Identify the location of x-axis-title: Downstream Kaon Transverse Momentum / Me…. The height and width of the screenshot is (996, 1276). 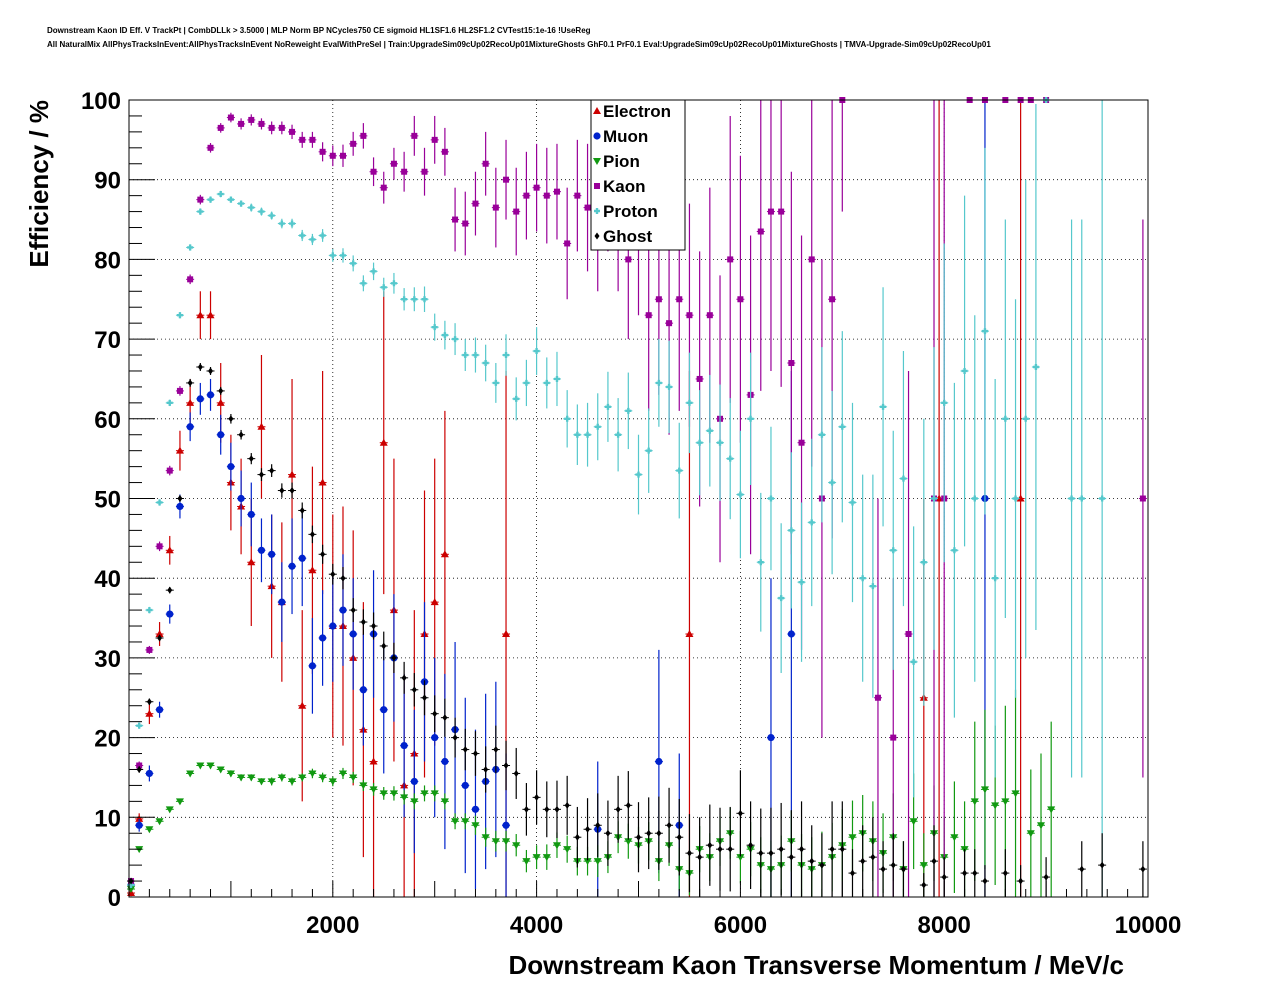
(816, 965).